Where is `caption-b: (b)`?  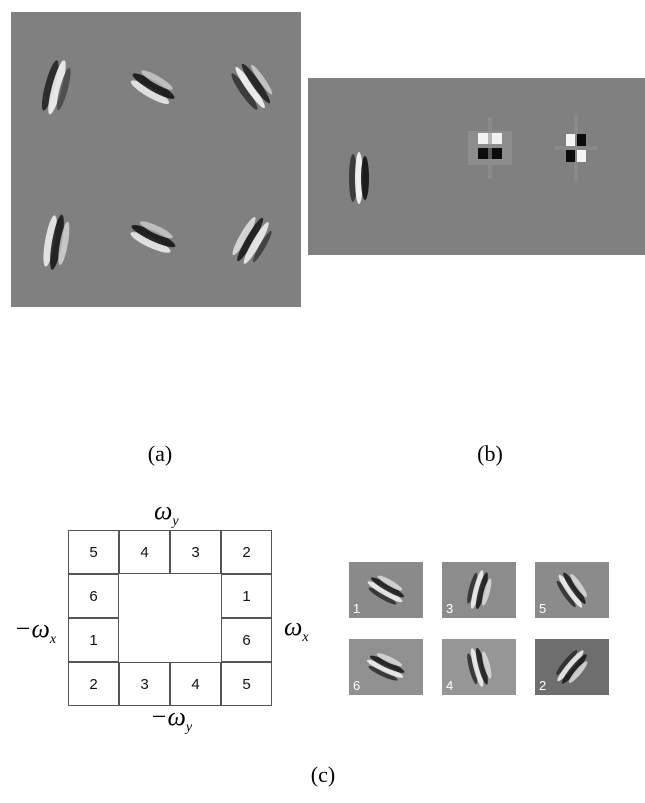
caption-b: (b) is located at coordinates (490, 453).